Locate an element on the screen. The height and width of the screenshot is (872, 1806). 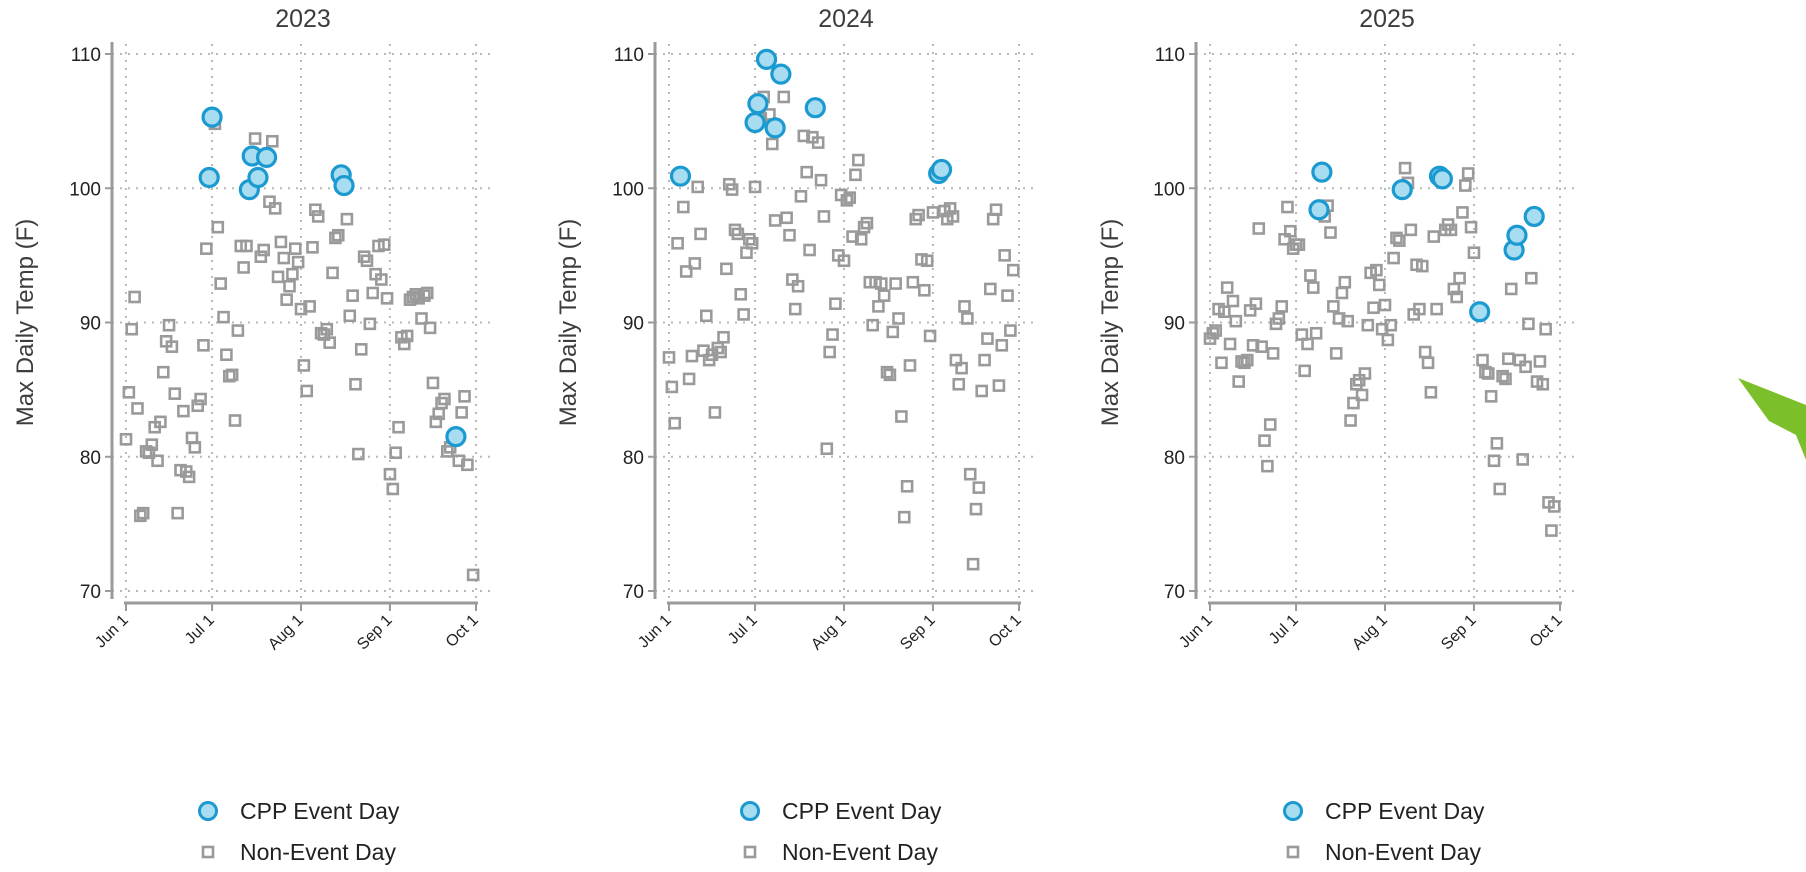
y-tick-label: 80 is located at coordinates (90, 458).